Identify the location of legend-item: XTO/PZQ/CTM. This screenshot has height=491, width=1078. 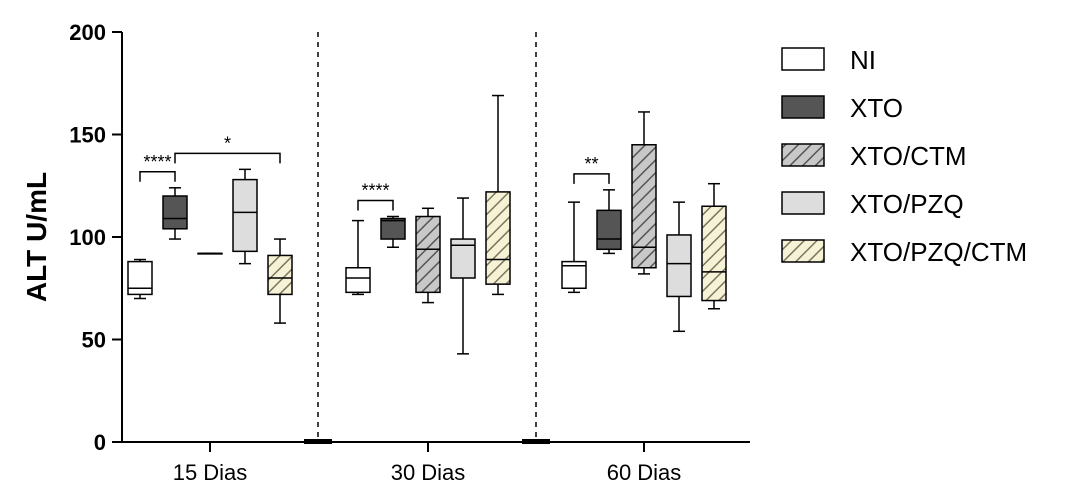
(904, 252).